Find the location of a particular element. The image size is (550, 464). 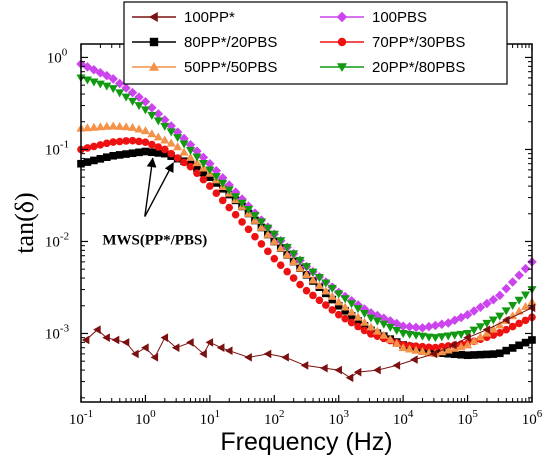

legend-label: 20PP*/80PBS is located at coordinates (418, 67).